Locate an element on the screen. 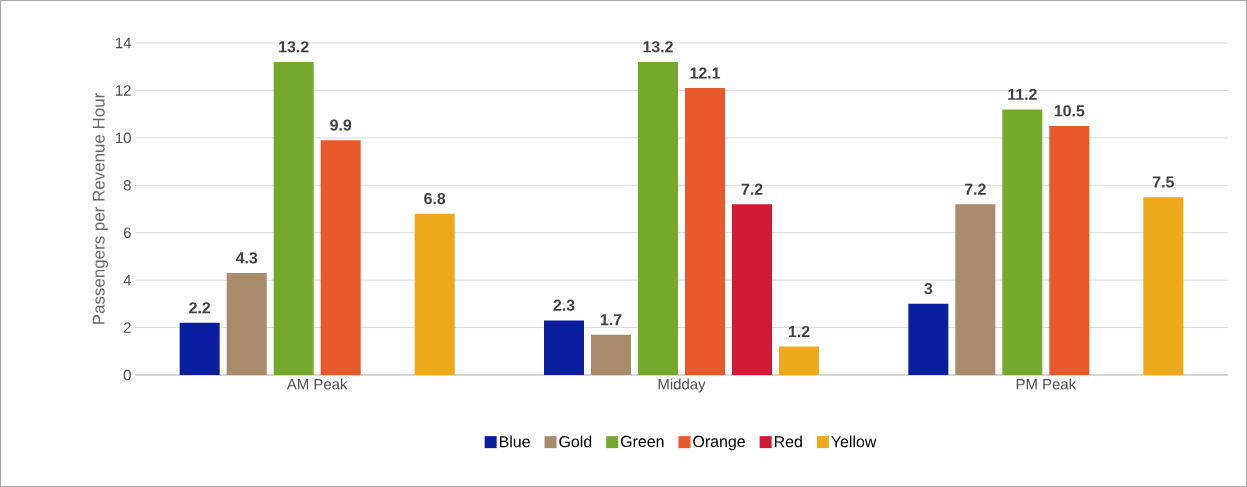  data-label: 6.8 is located at coordinates (435, 198).